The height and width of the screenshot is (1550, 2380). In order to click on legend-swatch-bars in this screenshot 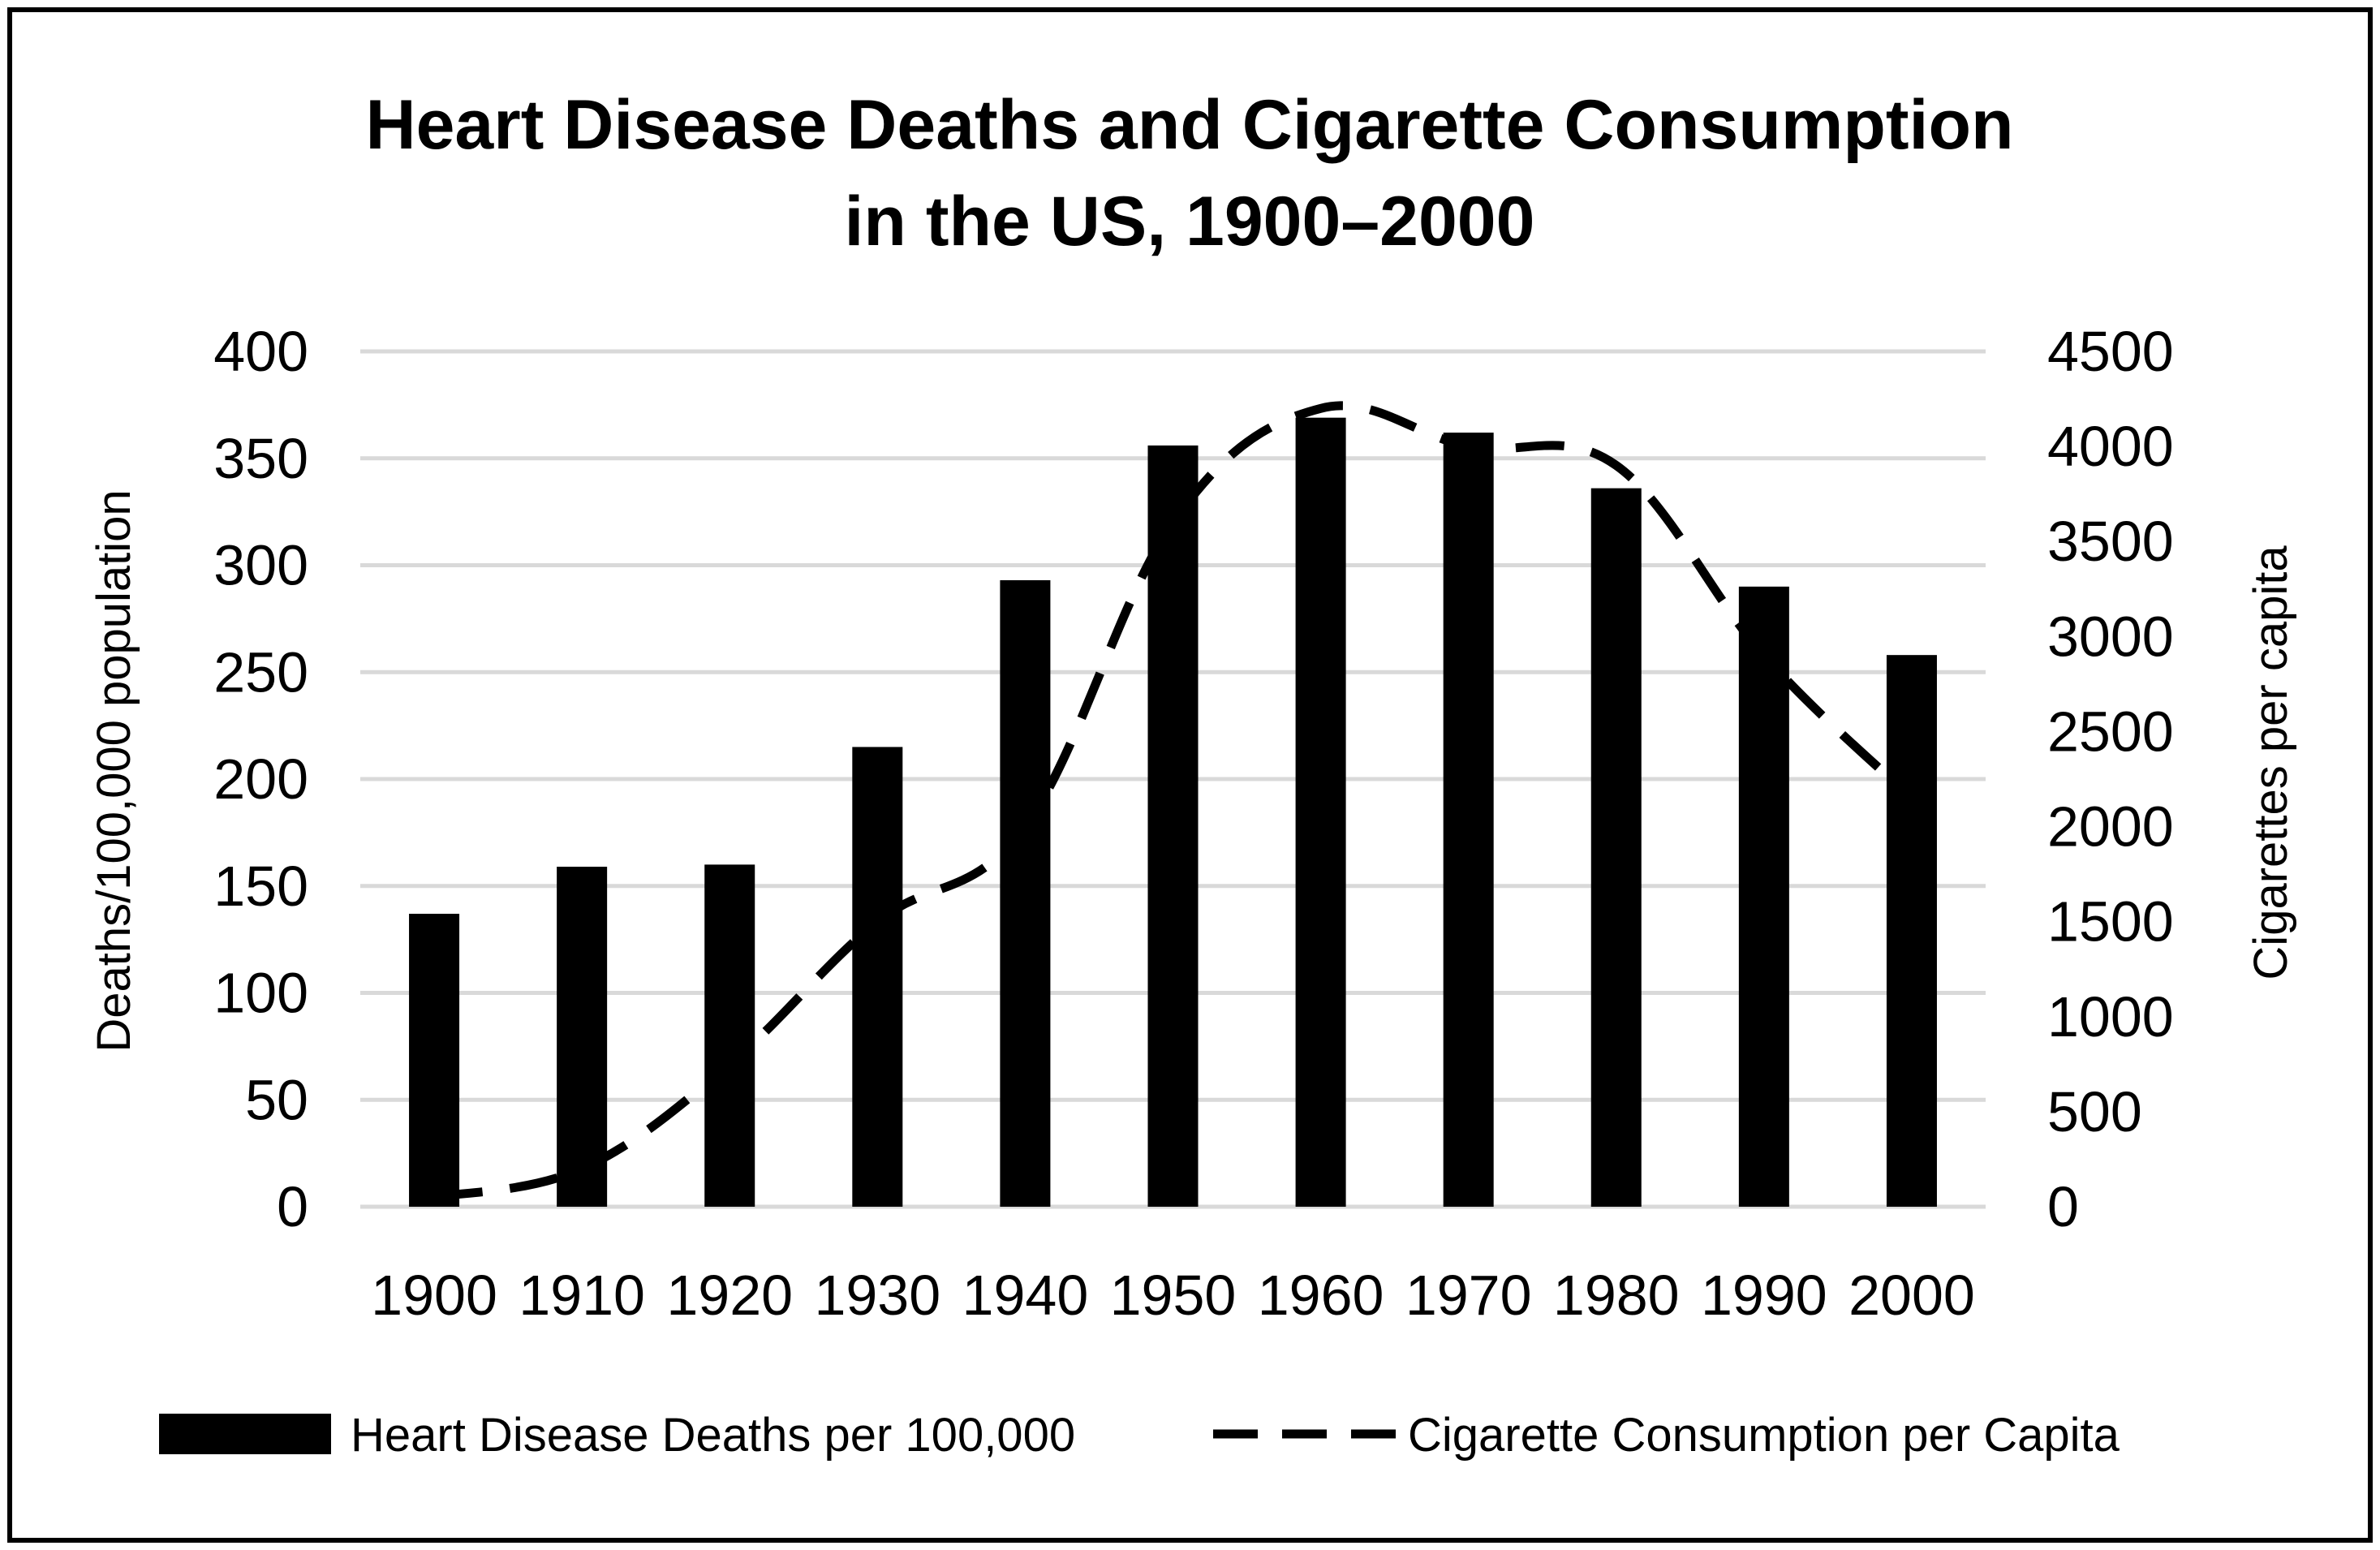, I will do `click(245, 1434)`.